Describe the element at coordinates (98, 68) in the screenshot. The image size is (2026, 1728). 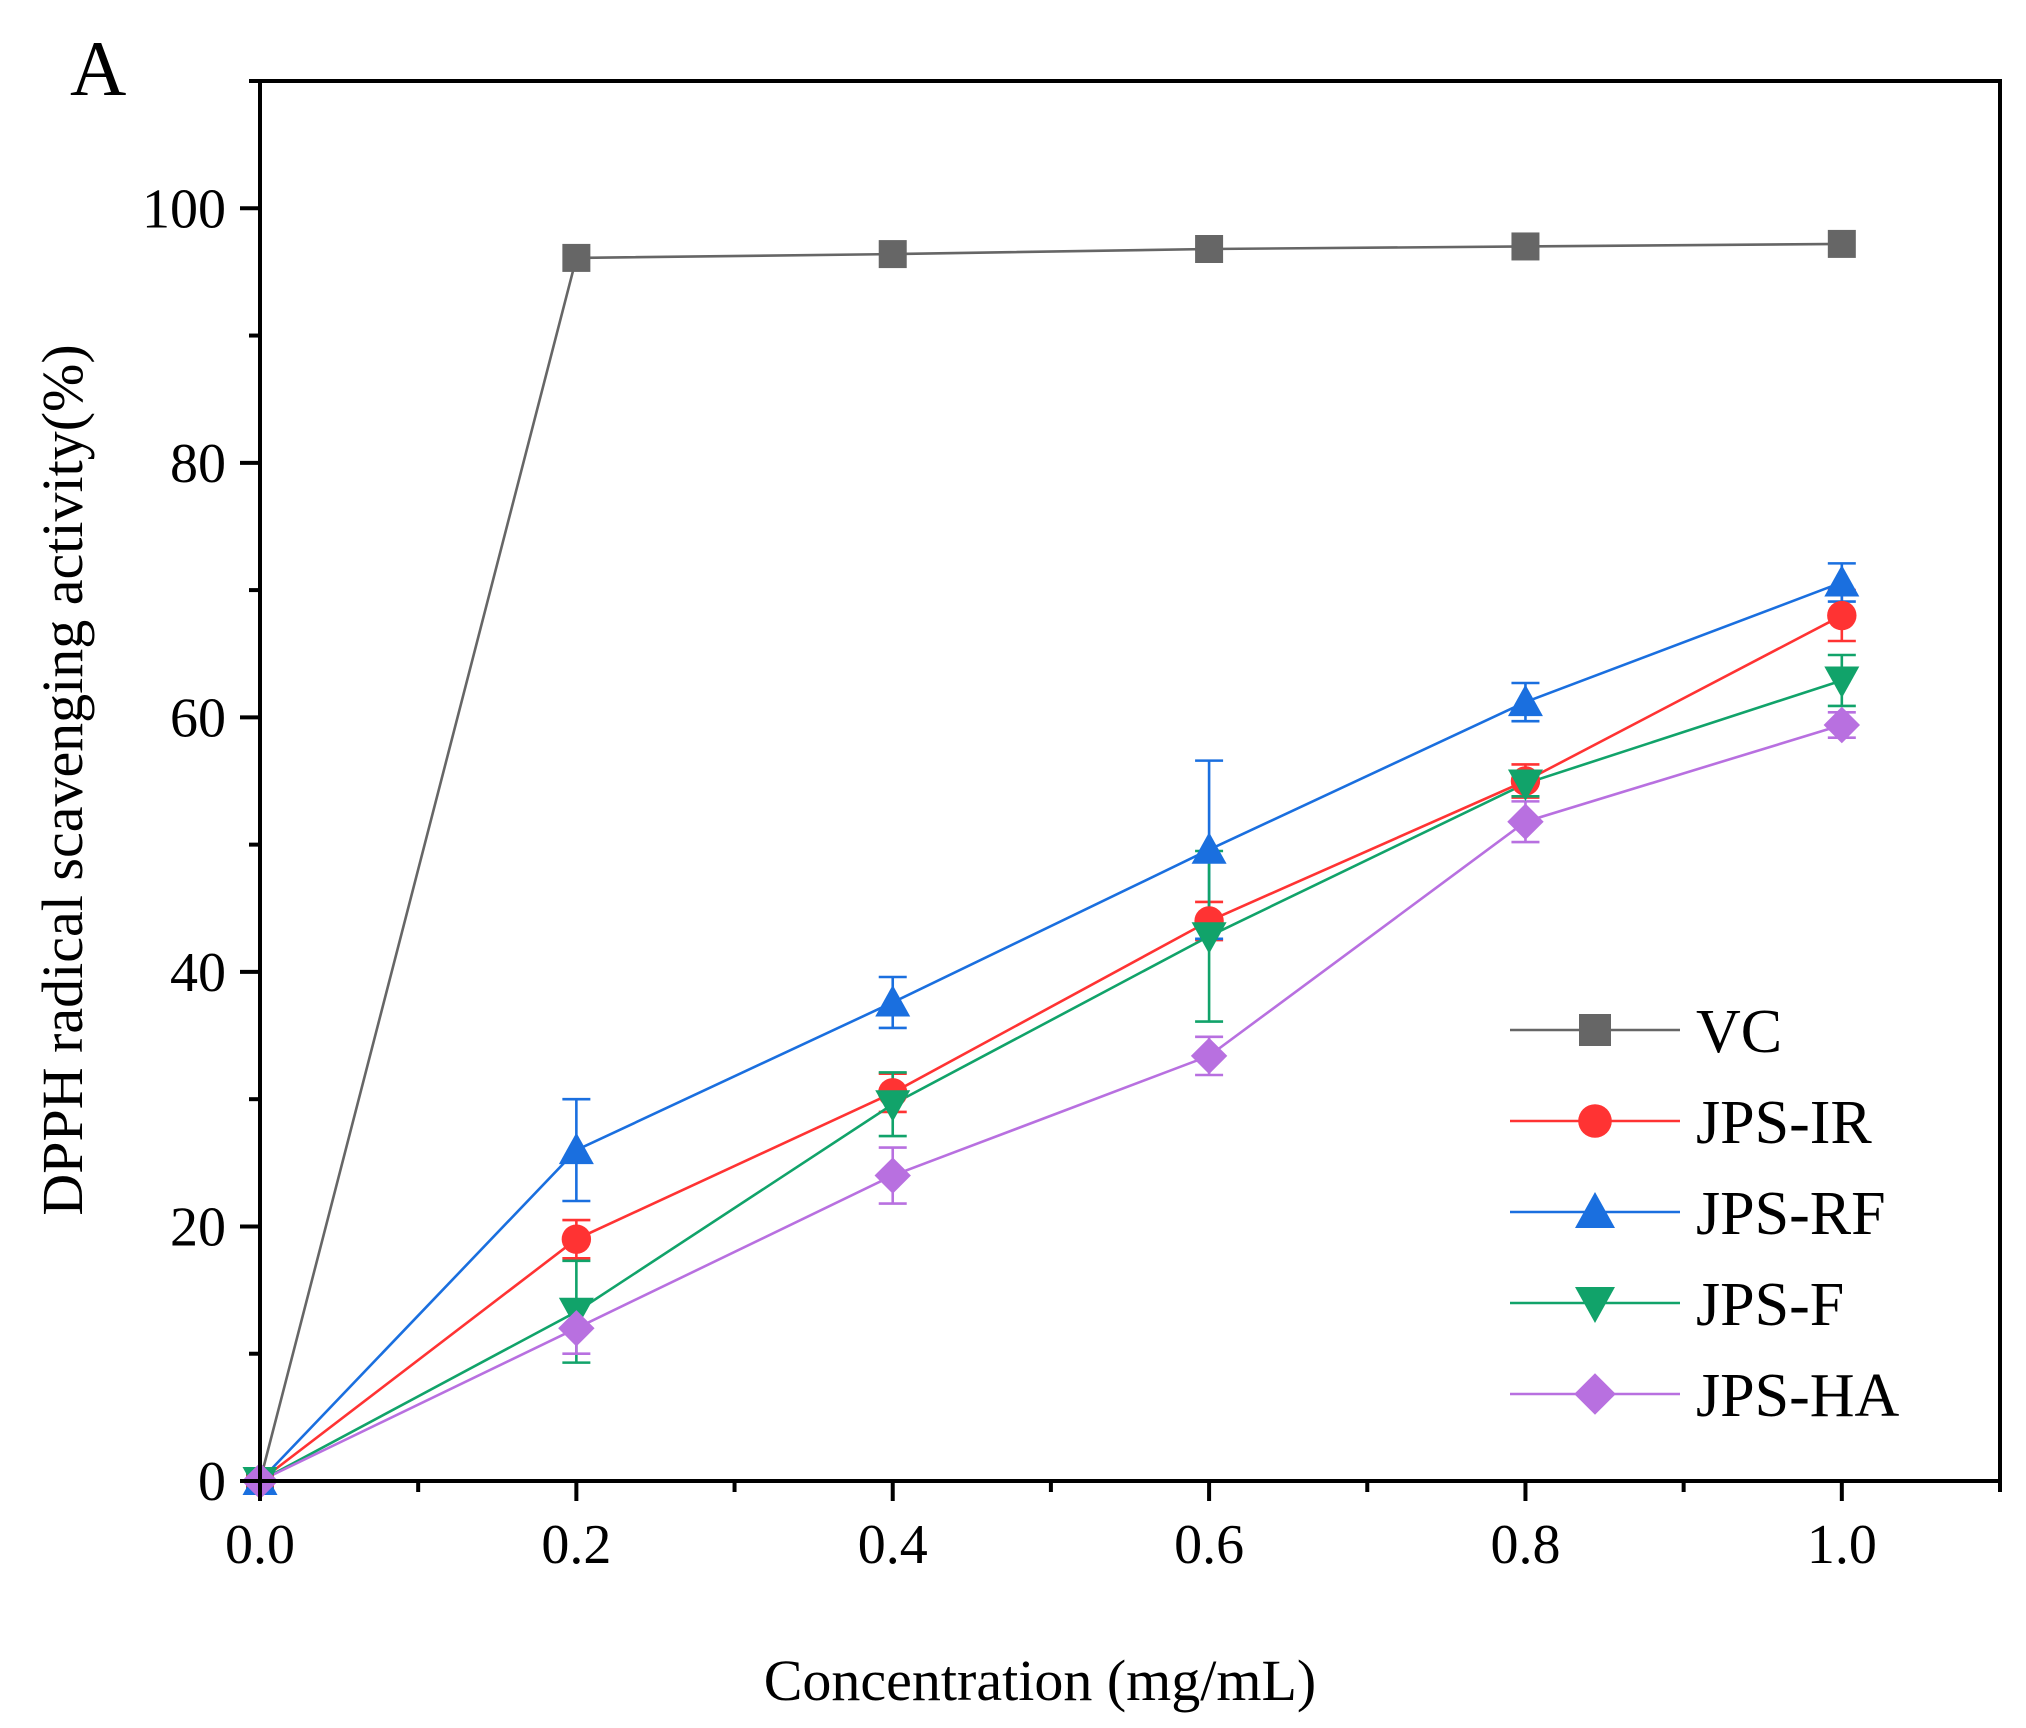
I see `panel-label: A` at that location.